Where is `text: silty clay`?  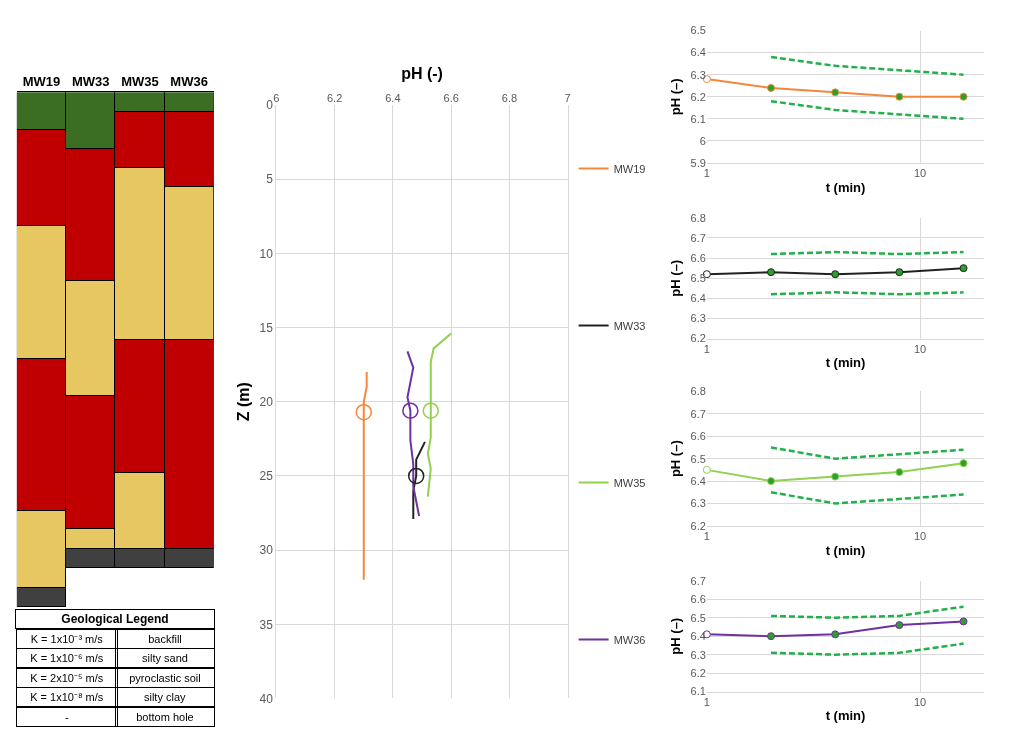
text: silty clay is located at coordinates (165, 697).